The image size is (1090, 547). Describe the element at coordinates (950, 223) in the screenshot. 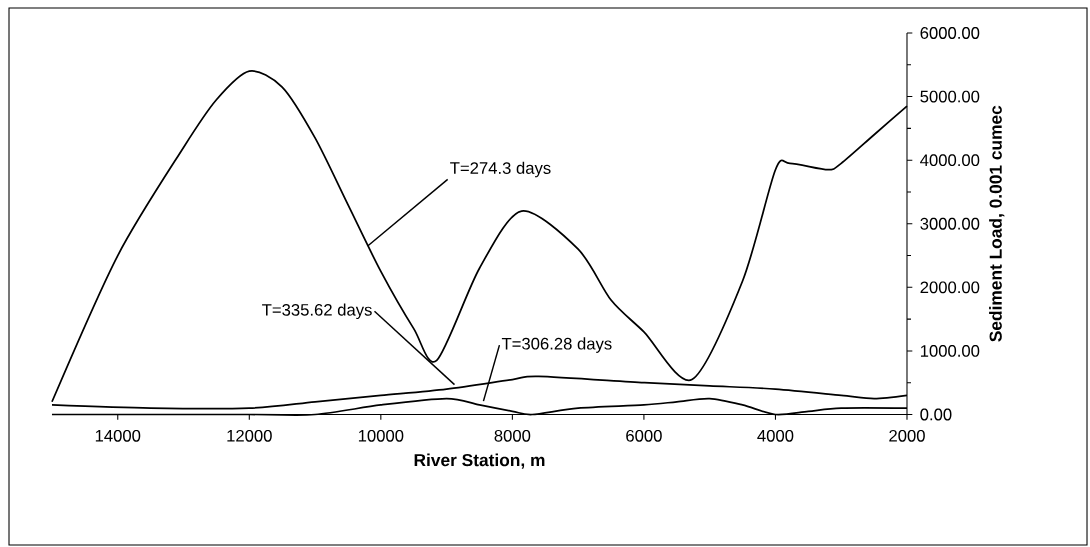

I see `y-tick-label: 3000.00` at that location.